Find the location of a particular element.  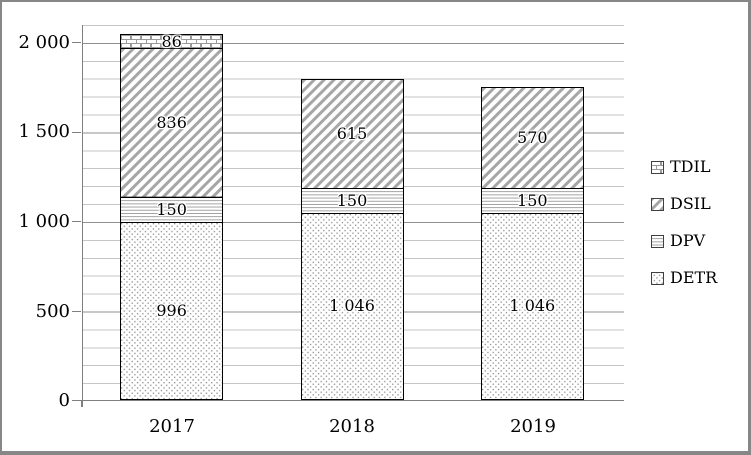

segment-tdil-2017: 86 is located at coordinates (172, 41).